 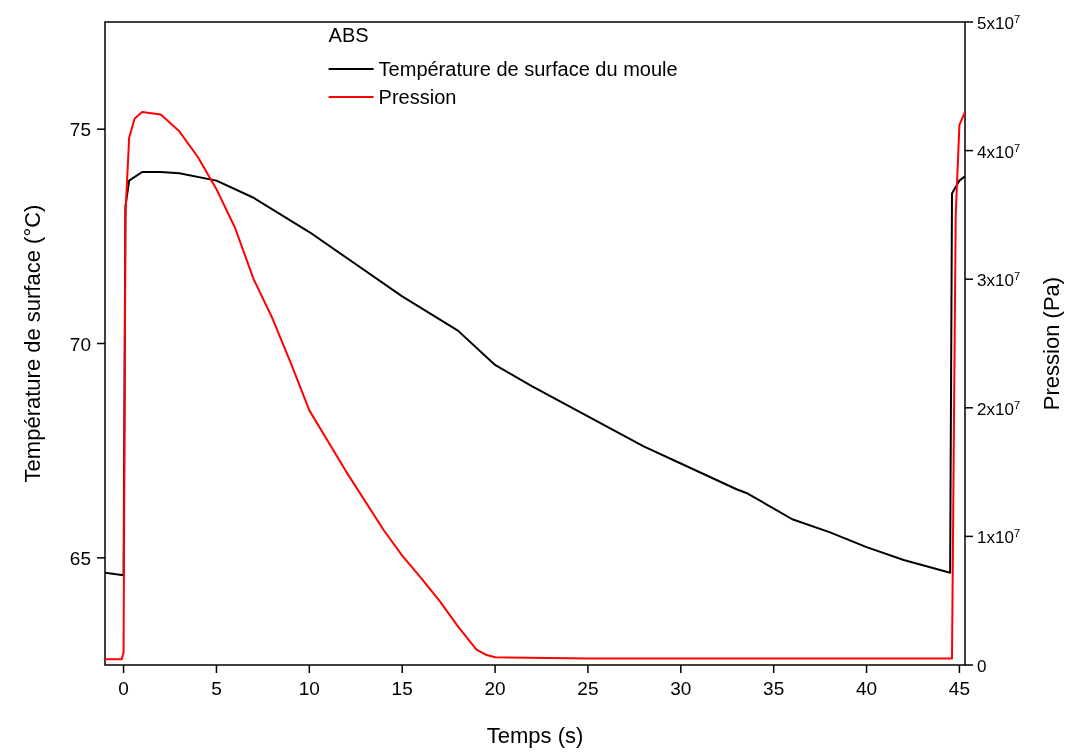 What do you see at coordinates (959, 688) in the screenshot?
I see `x-tick-label: 45` at bounding box center [959, 688].